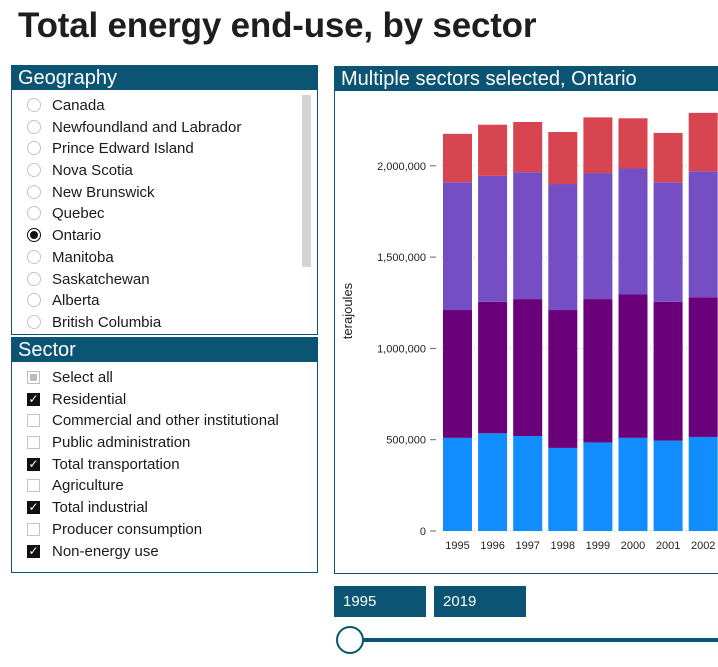 The height and width of the screenshot is (667, 718). What do you see at coordinates (164, 280) in the screenshot?
I see `geography-option-saskatchewan: Saskatchewan` at bounding box center [164, 280].